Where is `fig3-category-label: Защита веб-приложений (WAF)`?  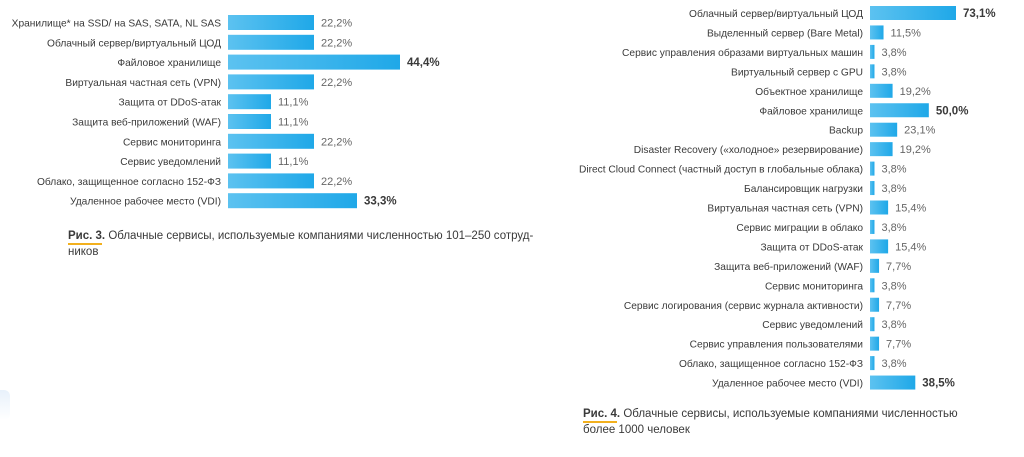
fig3-category-label: Защита веб-приложений (WAF) is located at coordinates (146, 123).